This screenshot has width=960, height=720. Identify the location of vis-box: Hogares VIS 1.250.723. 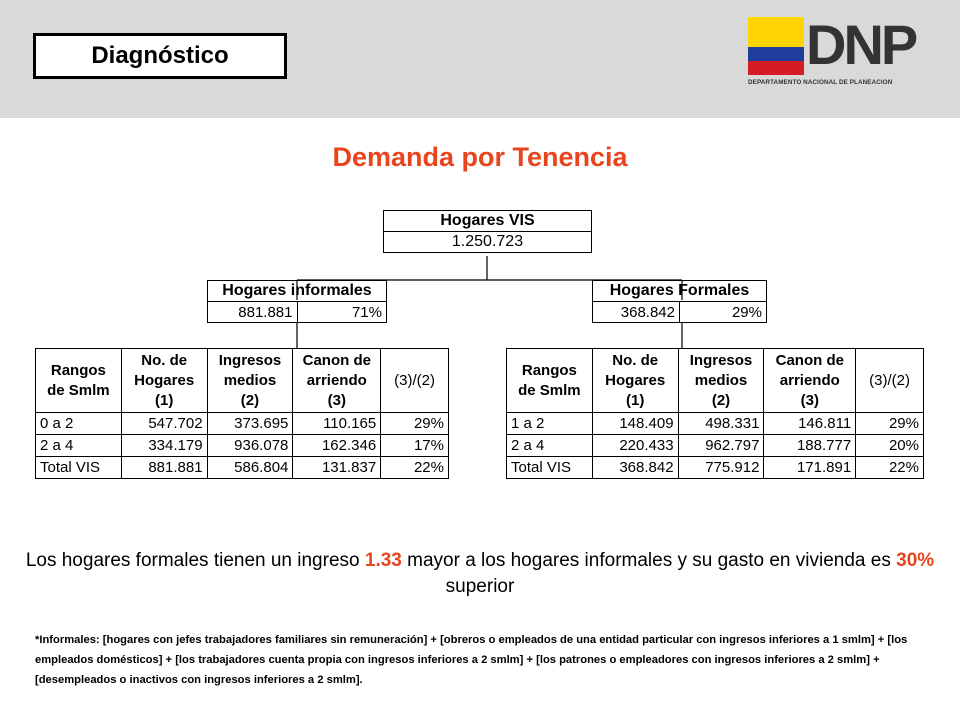
(487, 231).